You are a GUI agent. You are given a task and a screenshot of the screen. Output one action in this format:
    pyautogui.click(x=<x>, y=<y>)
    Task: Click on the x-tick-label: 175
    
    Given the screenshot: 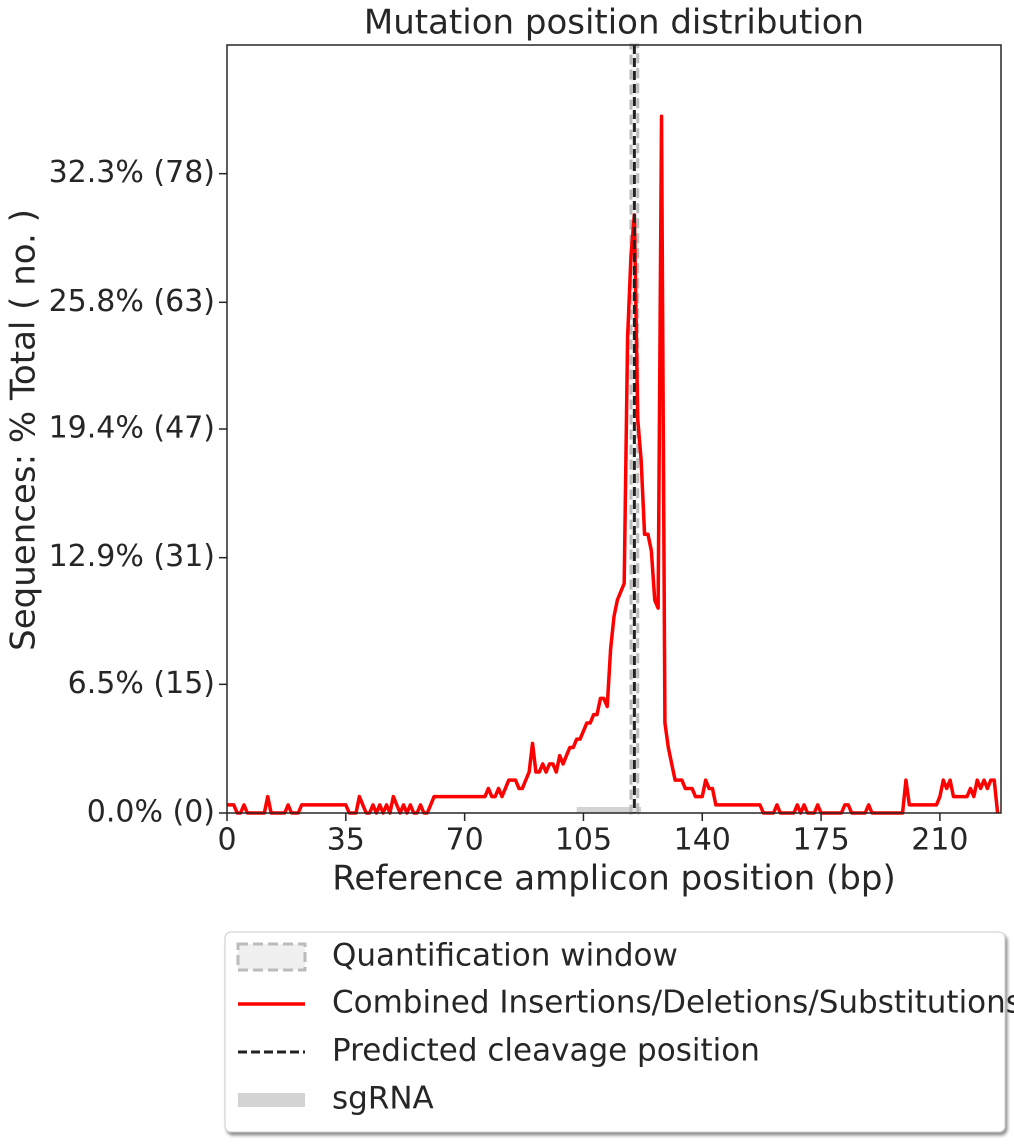 What is the action you would take?
    pyautogui.click(x=820, y=840)
    